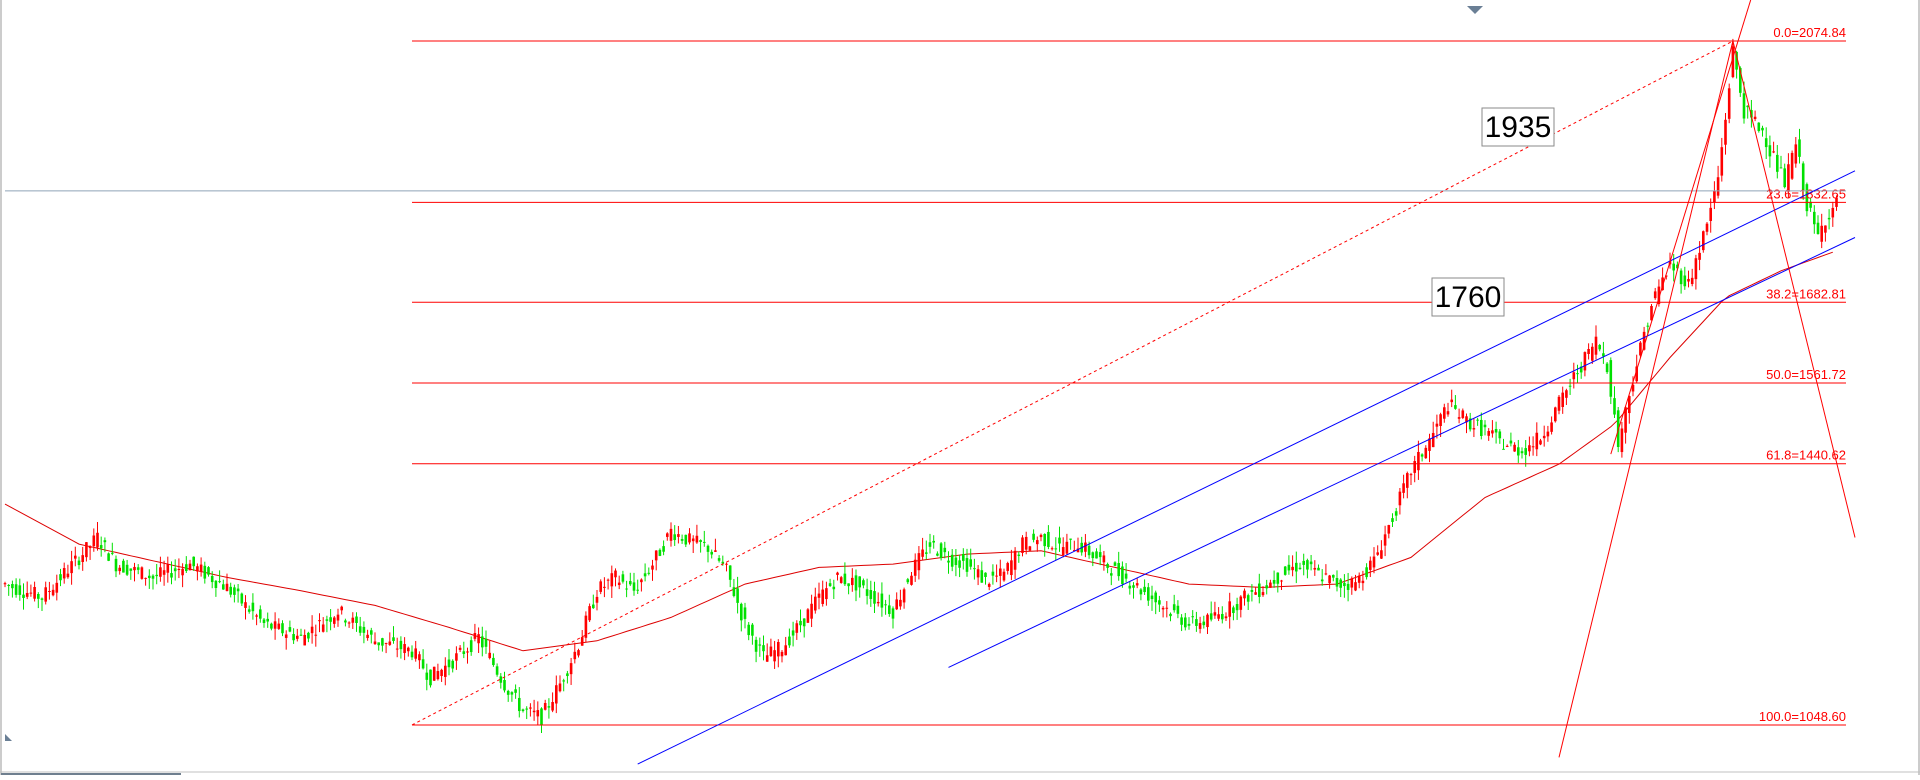  I want to click on fib-level-label: 23.6=1832.65, so click(1806, 193).